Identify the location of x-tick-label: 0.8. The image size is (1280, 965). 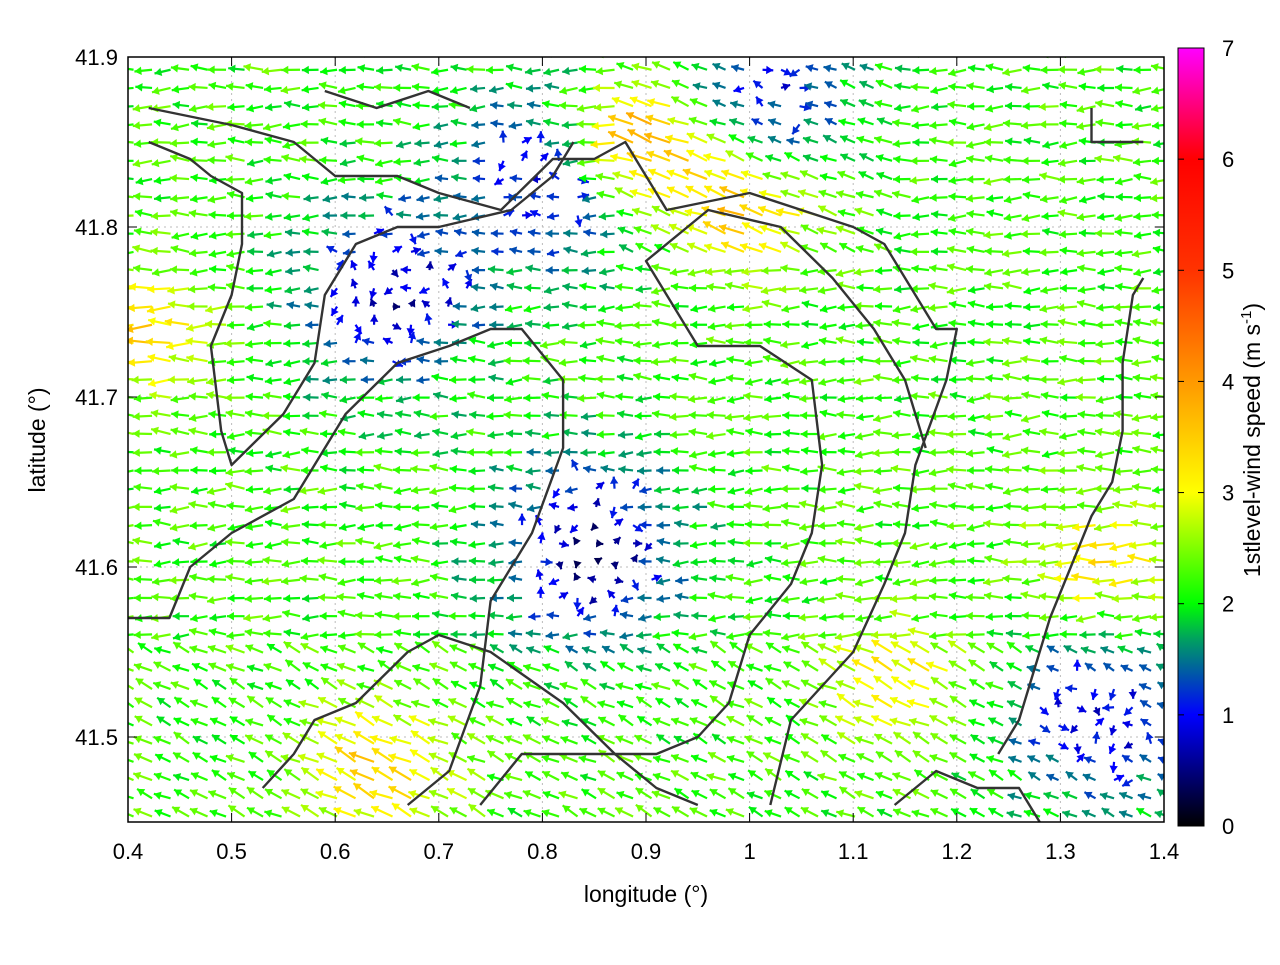
(542, 851).